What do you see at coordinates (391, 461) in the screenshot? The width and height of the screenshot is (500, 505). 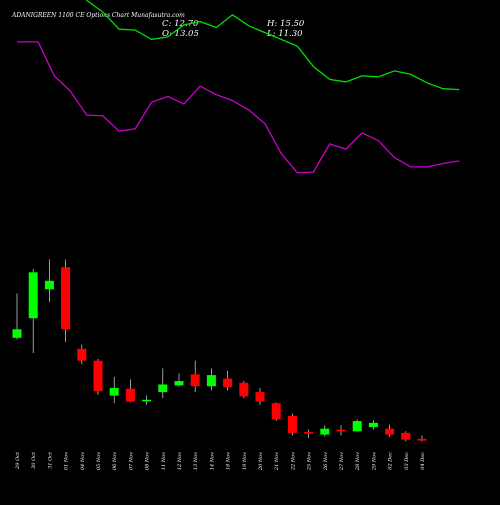 I see `x-tick-label: 02 Dec` at bounding box center [391, 461].